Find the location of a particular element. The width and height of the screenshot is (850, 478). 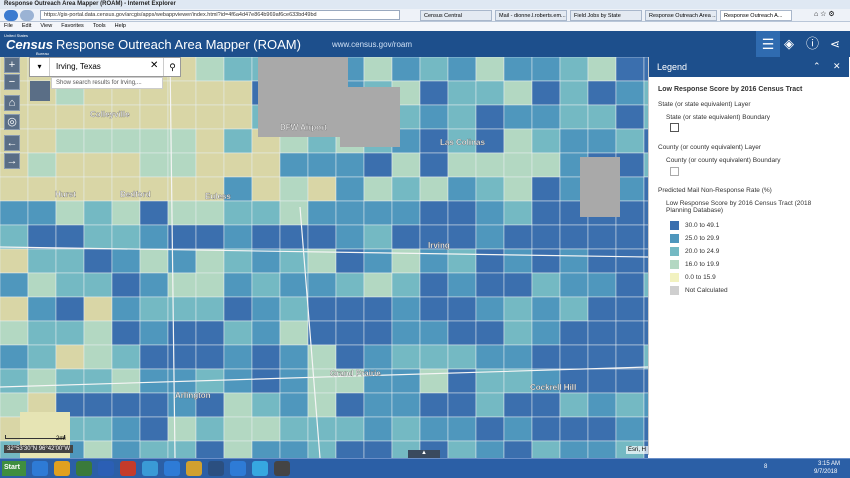

about-button: ⓘ is located at coordinates (813, 43).